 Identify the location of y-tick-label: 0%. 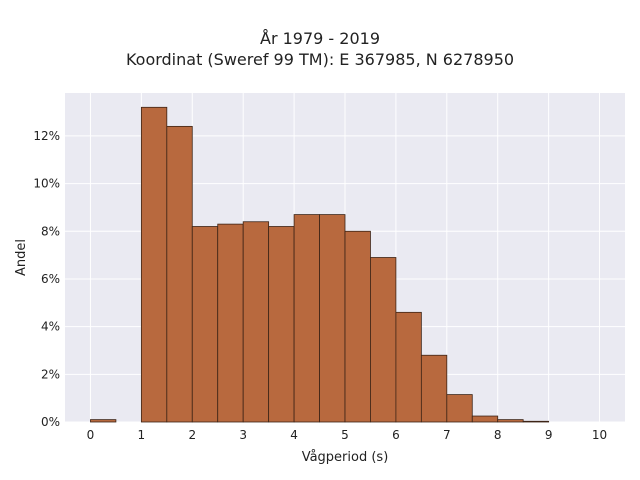
(50, 422).